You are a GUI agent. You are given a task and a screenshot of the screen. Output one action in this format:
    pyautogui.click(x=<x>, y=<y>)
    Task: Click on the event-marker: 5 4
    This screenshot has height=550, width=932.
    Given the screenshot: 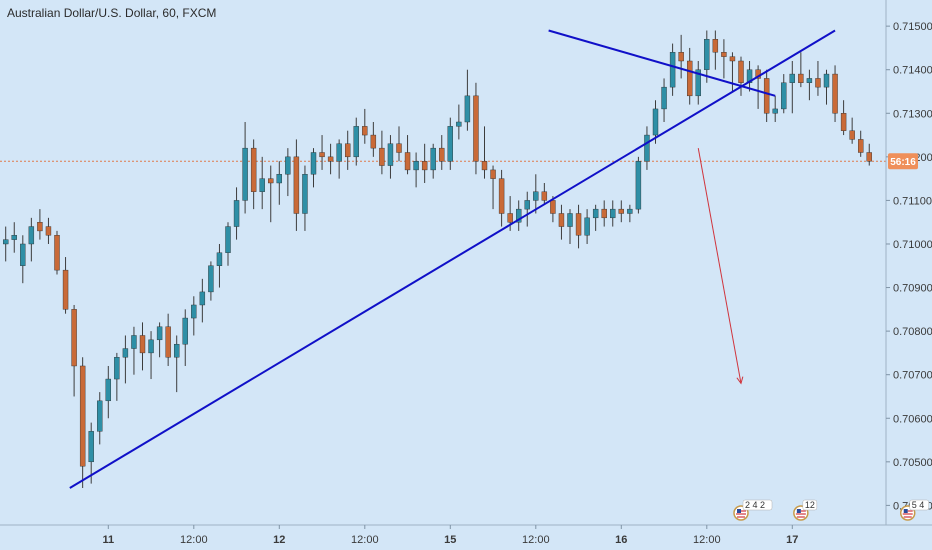 What is the action you would take?
    pyautogui.click(x=914, y=510)
    